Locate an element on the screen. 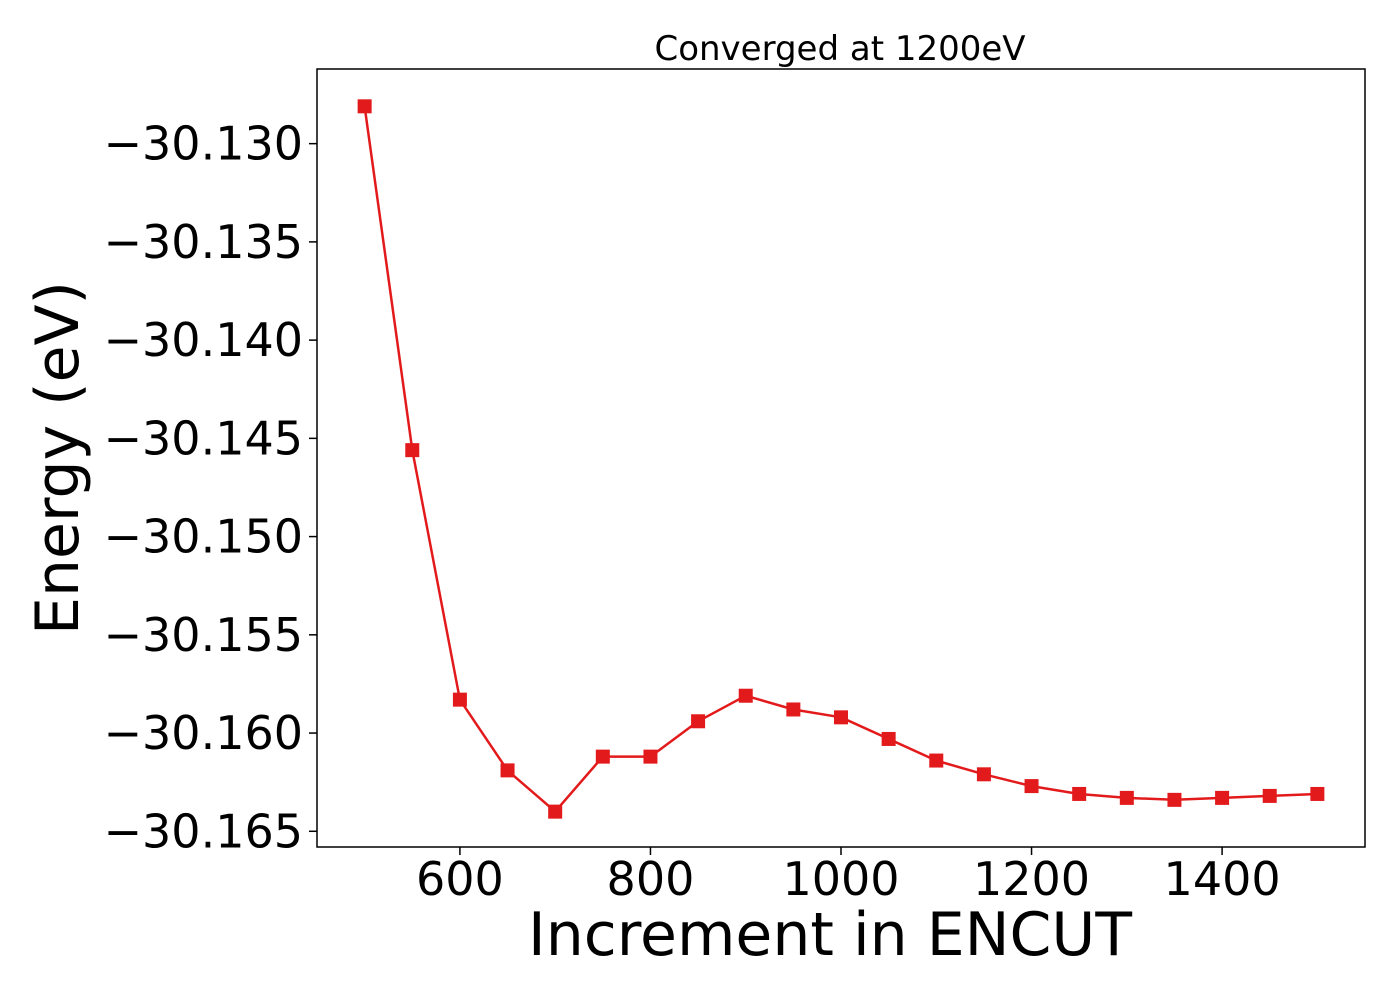  x-tick-label: 1000 is located at coordinates (840, 879).